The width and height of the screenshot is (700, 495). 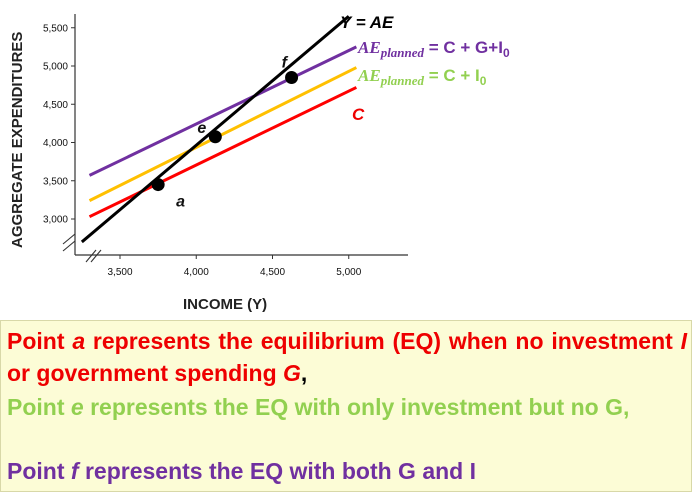 I want to click on x-tick-label: 3,500, so click(x=119, y=272).